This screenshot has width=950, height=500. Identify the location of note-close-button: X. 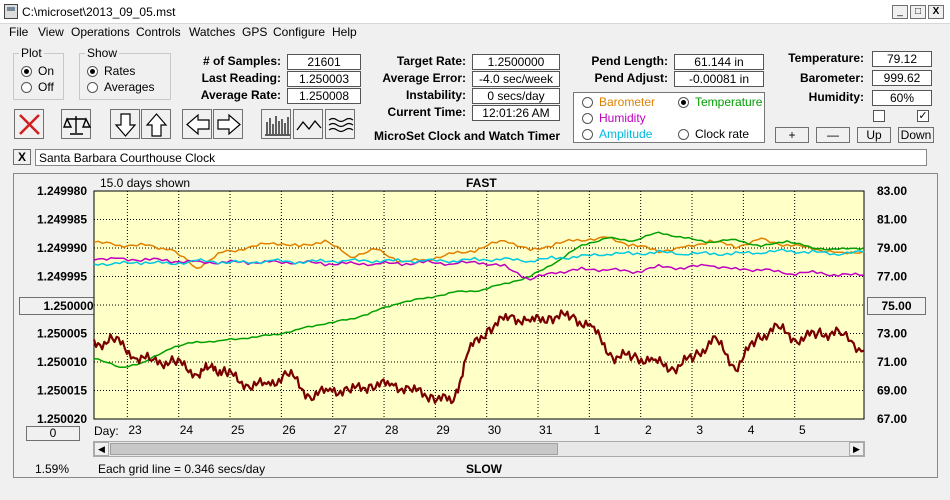
(22, 157).